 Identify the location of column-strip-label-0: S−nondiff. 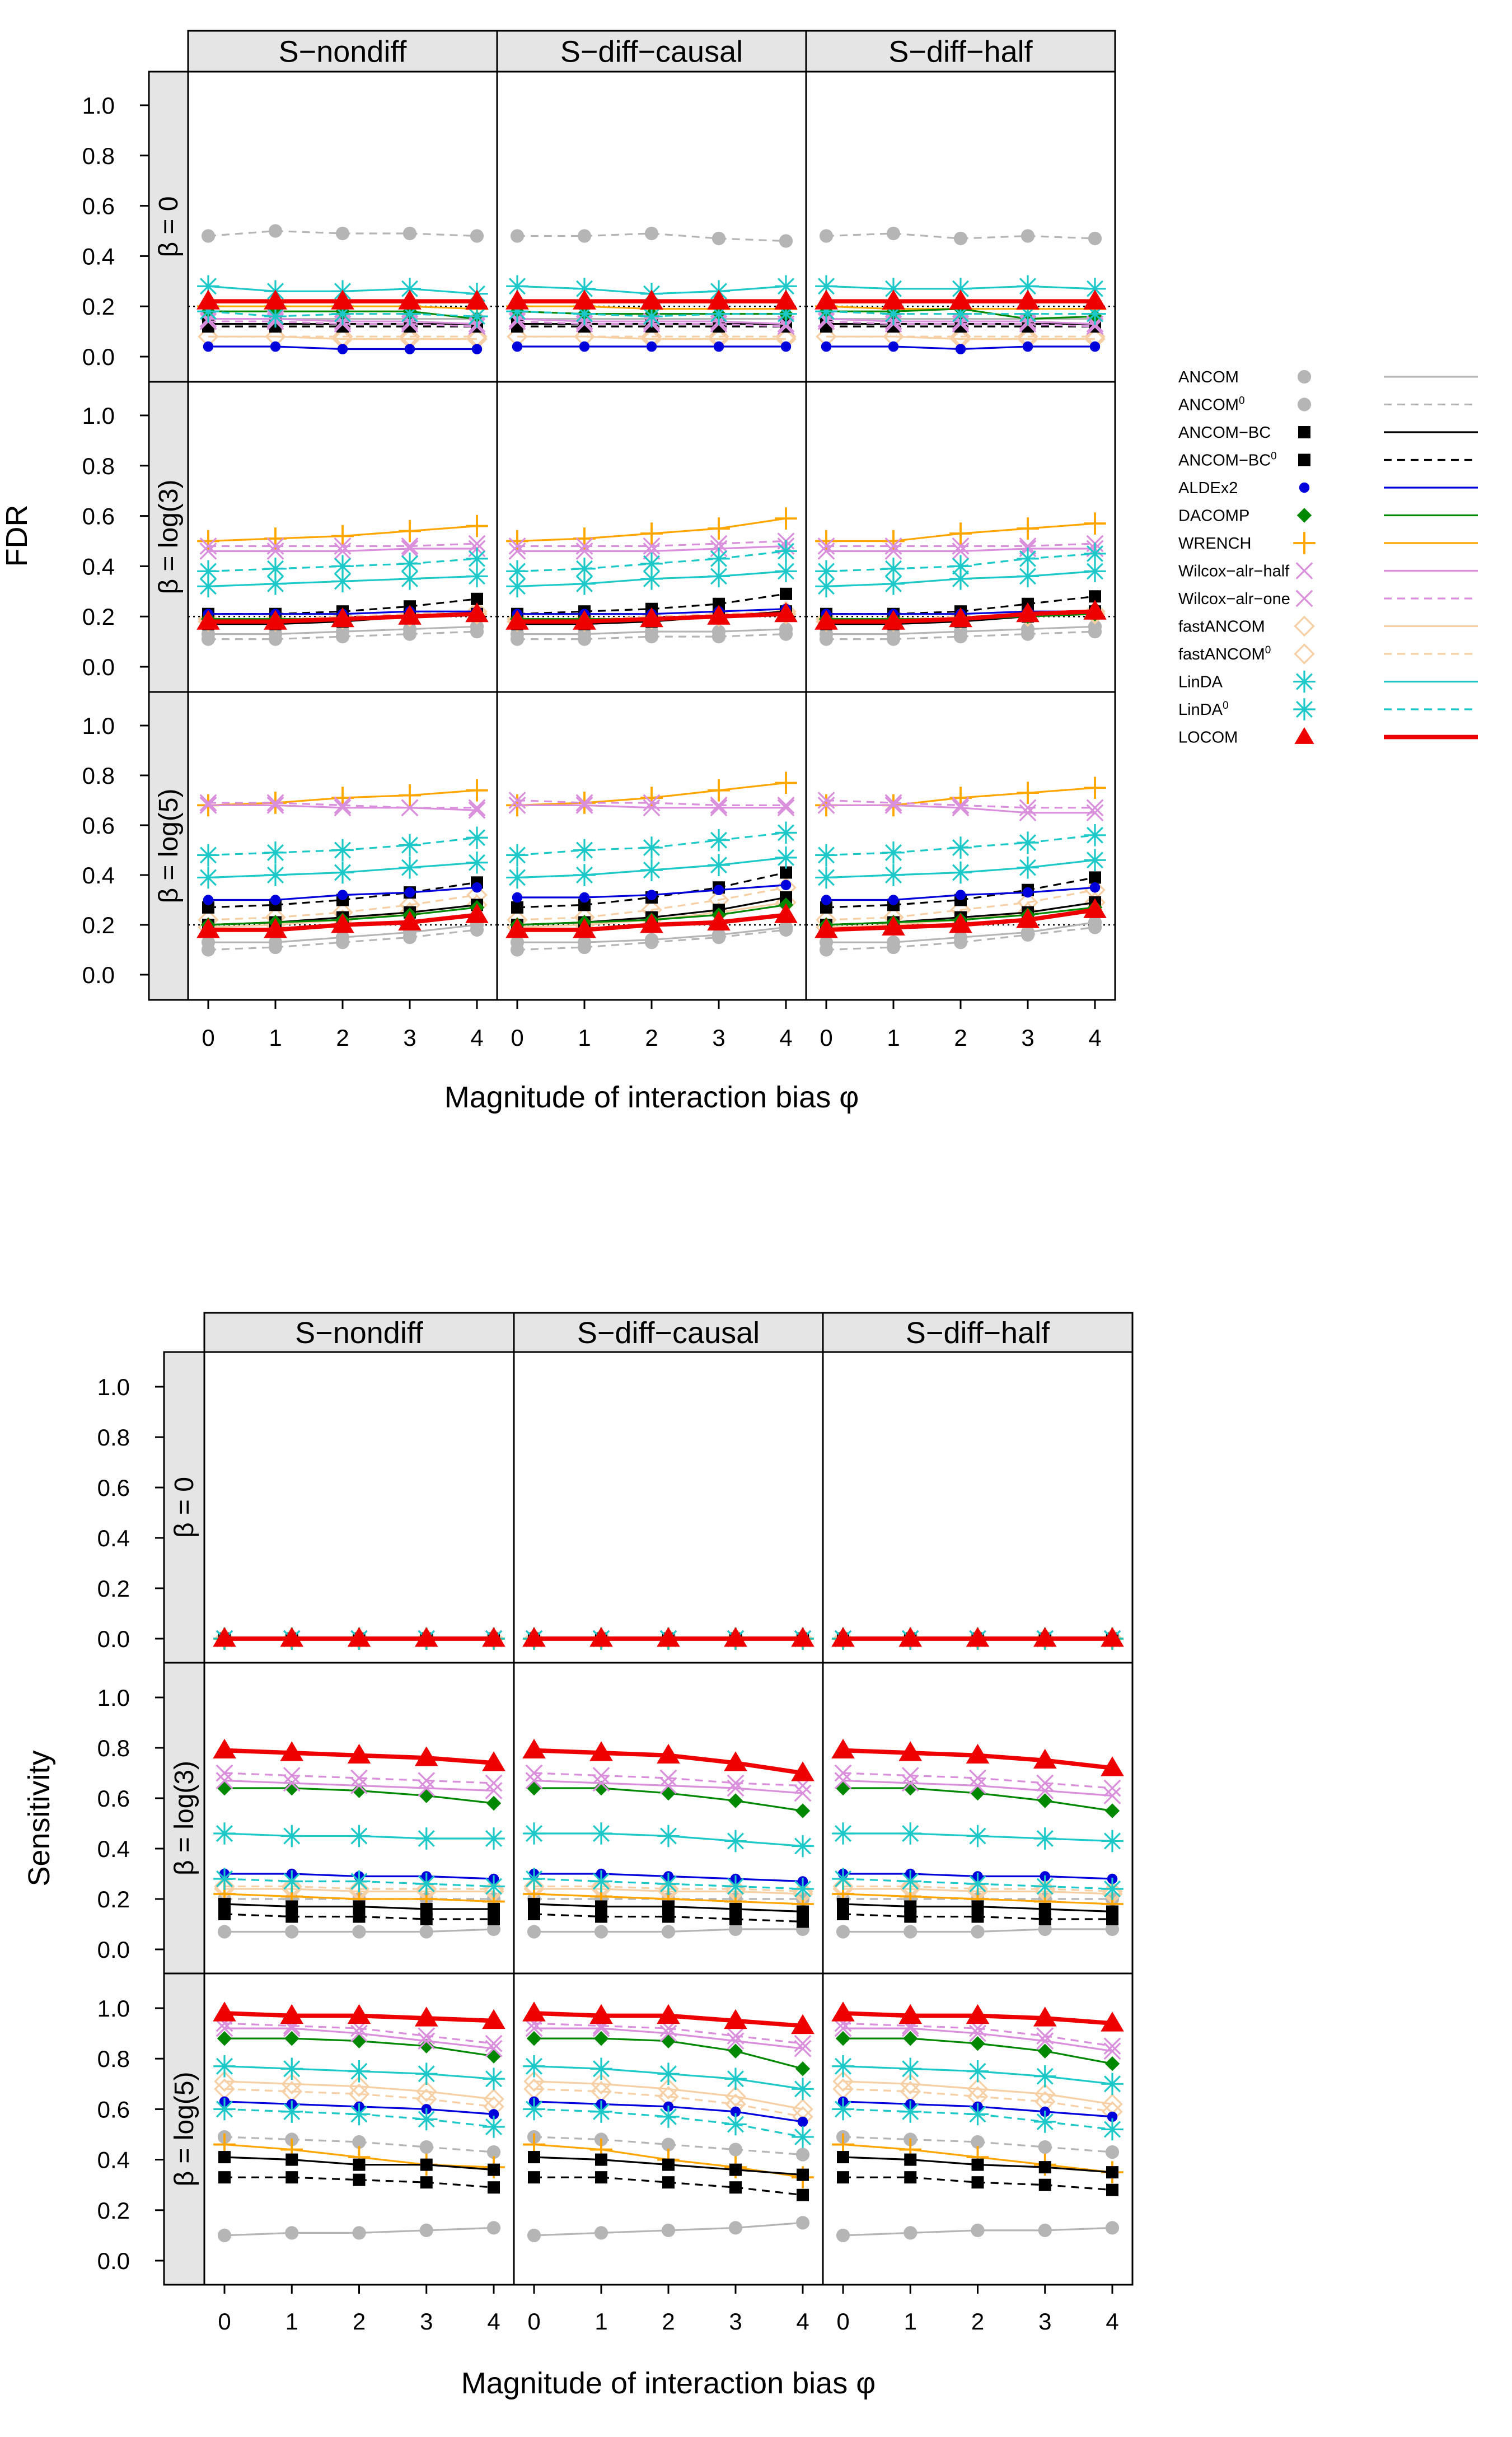
(359, 1333).